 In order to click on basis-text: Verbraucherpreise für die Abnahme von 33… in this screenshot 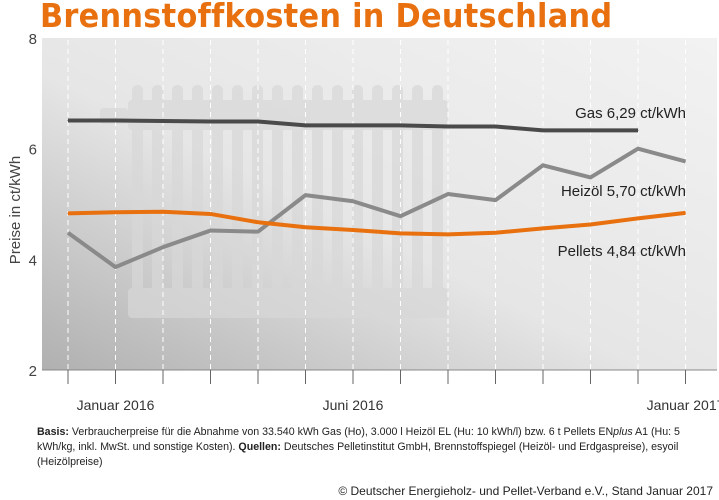, I will do `click(341, 432)`.